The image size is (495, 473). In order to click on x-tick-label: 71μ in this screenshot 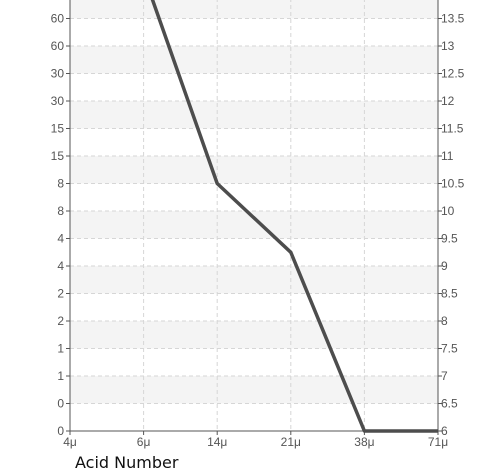, I will do `click(438, 442)`.